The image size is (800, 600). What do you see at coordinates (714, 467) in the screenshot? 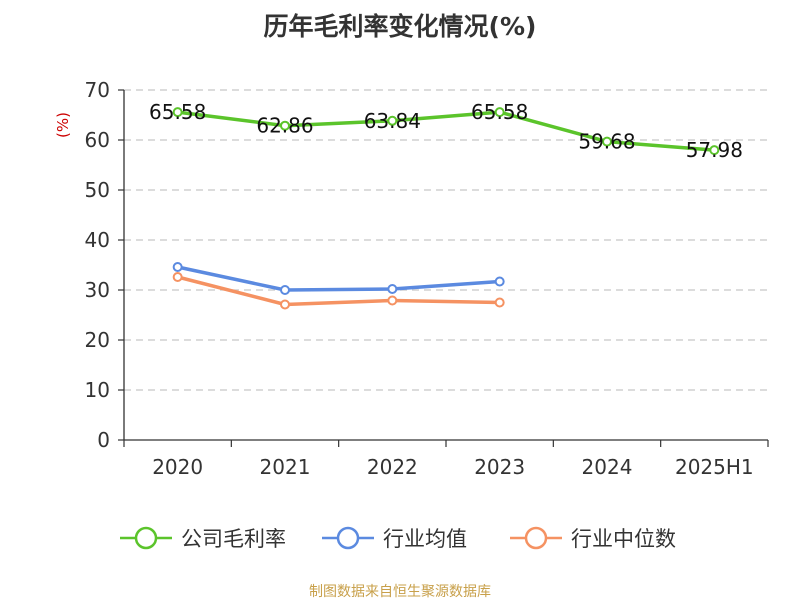
I see `x-tick-label: 2025H1` at bounding box center [714, 467].